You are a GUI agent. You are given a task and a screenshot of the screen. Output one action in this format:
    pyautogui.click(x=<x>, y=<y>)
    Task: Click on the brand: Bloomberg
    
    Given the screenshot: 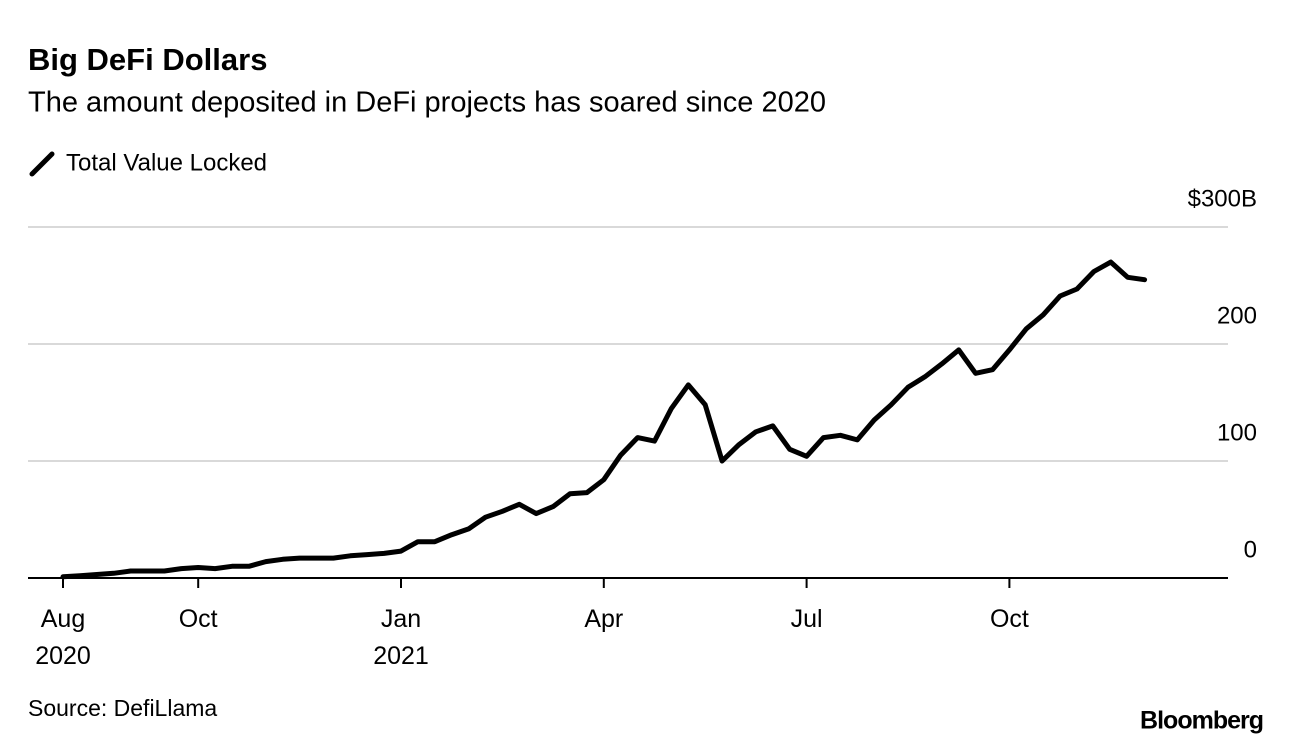 What is the action you would take?
    pyautogui.click(x=1201, y=721)
    